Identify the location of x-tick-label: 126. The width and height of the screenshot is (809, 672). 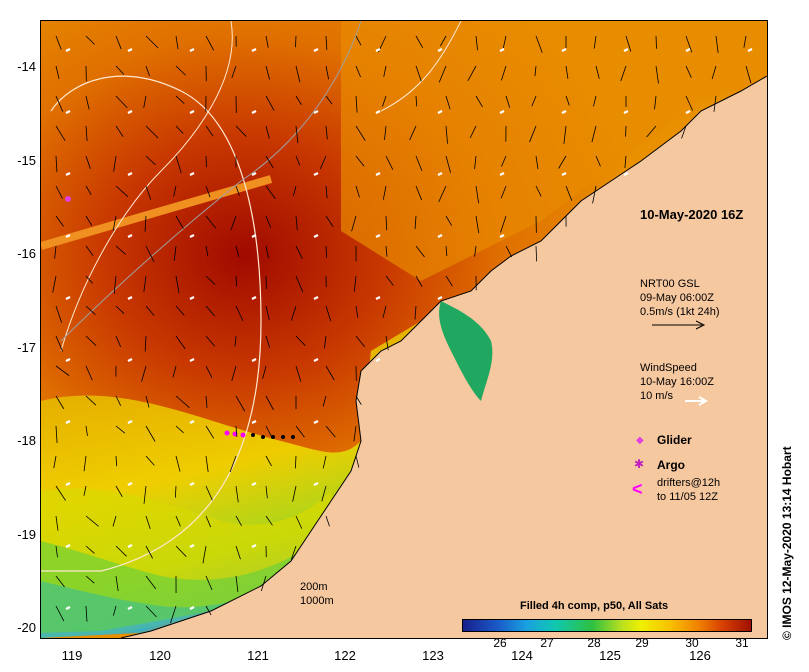
(700, 655).